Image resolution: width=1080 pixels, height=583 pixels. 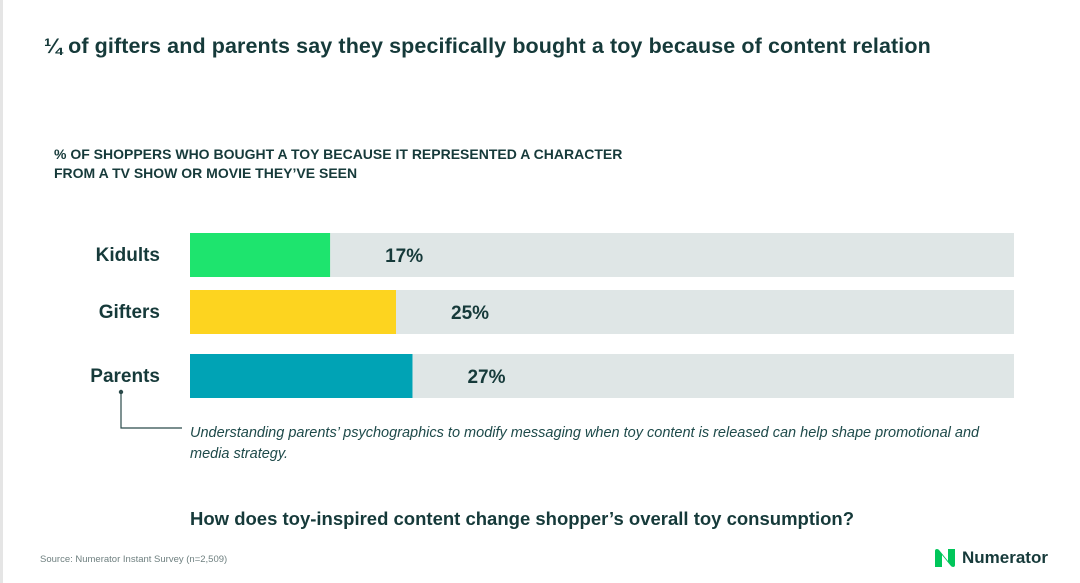 What do you see at coordinates (125, 376) in the screenshot?
I see `category-label-parents: Parents` at bounding box center [125, 376].